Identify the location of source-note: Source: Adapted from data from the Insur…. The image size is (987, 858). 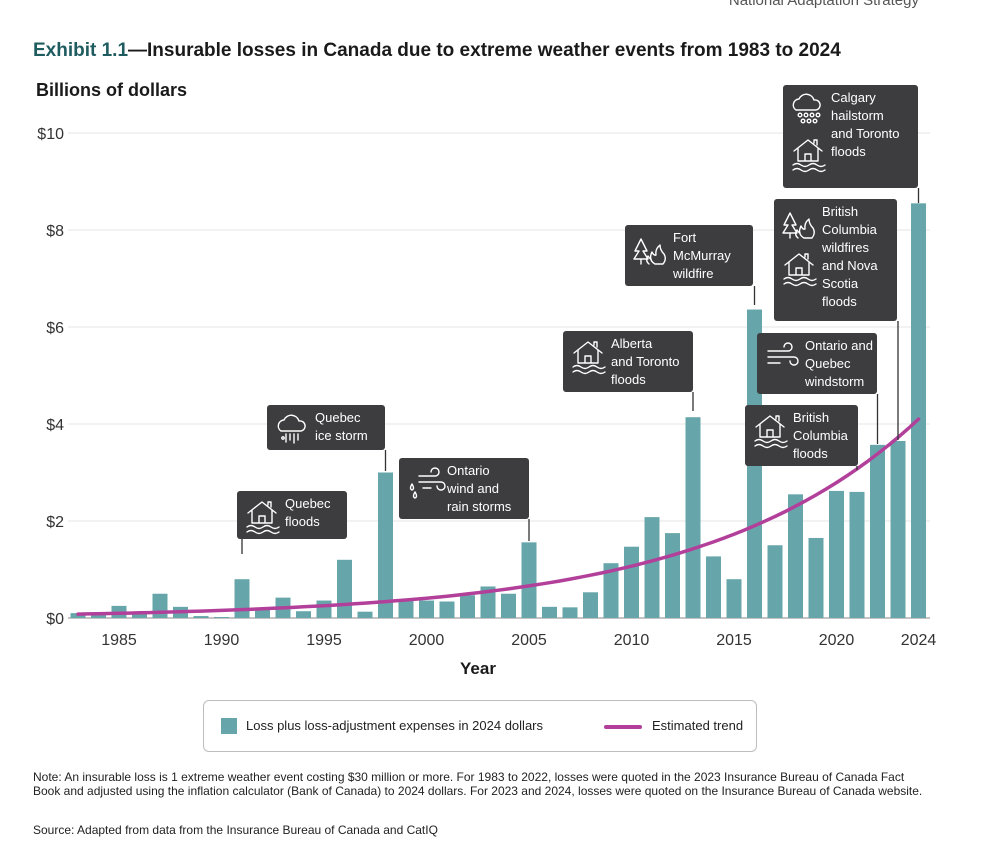
(235, 830).